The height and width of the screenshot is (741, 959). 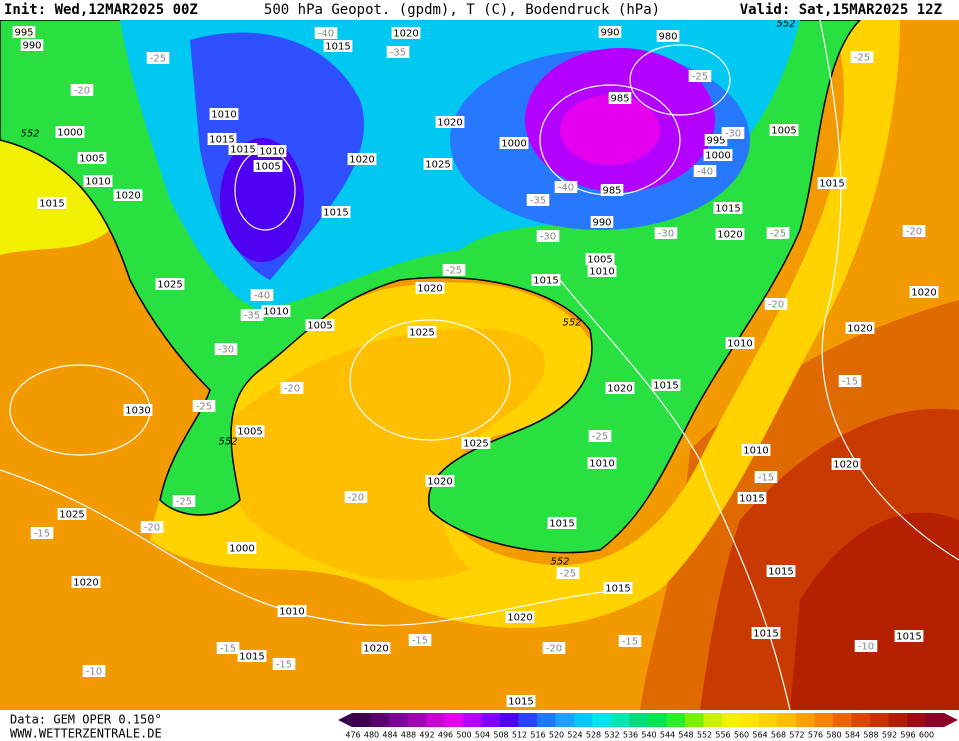 What do you see at coordinates (500, 735) in the screenshot?
I see `scale-label: 508` at bounding box center [500, 735].